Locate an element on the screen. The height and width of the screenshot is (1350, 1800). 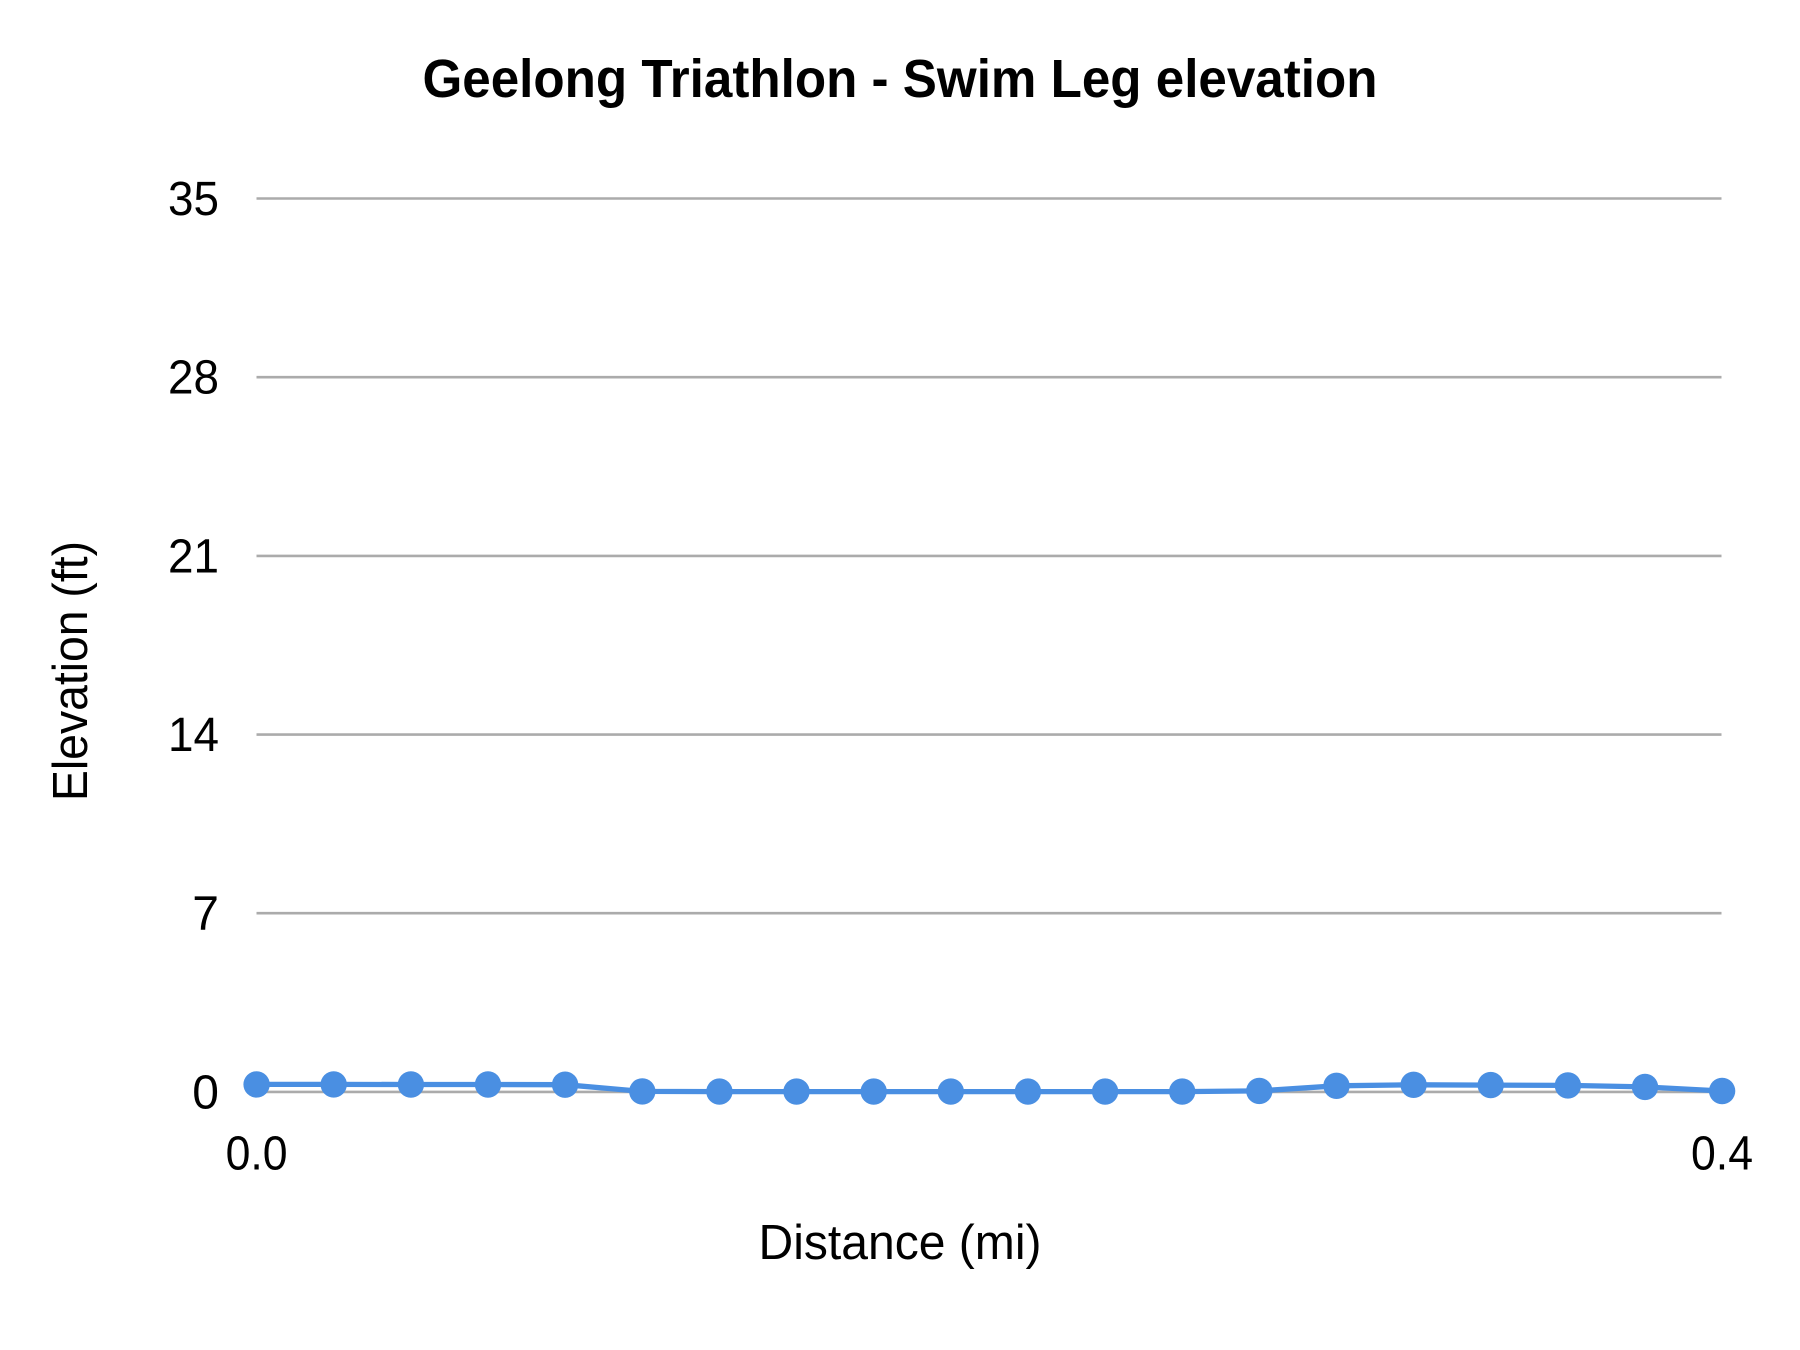
svg-text: 21 is located at coordinates (193, 556).